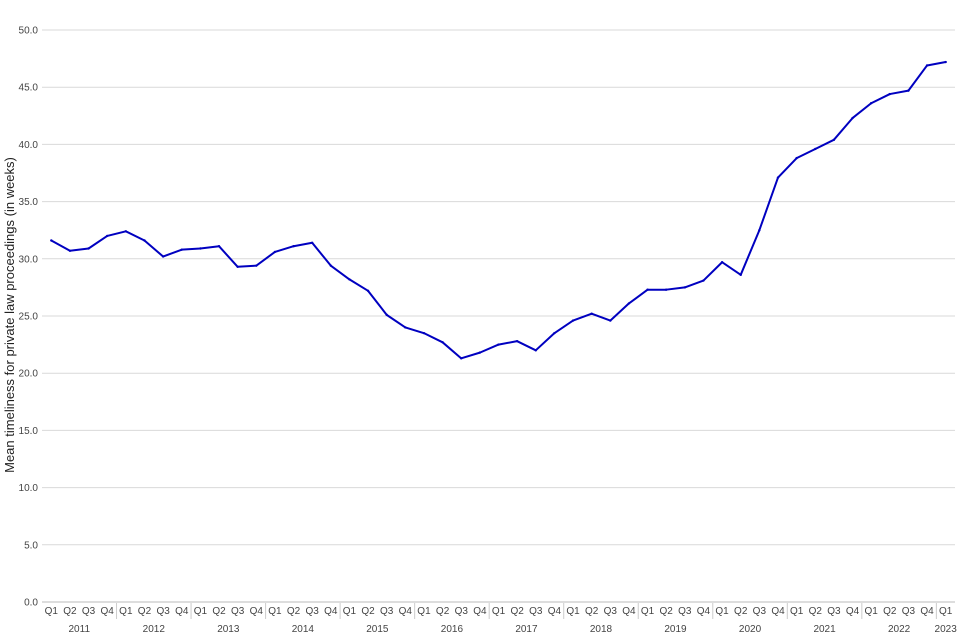 This screenshot has height=640, width=960. What do you see at coordinates (31, 545) in the screenshot?
I see `y-tick-label: 5.0` at bounding box center [31, 545].